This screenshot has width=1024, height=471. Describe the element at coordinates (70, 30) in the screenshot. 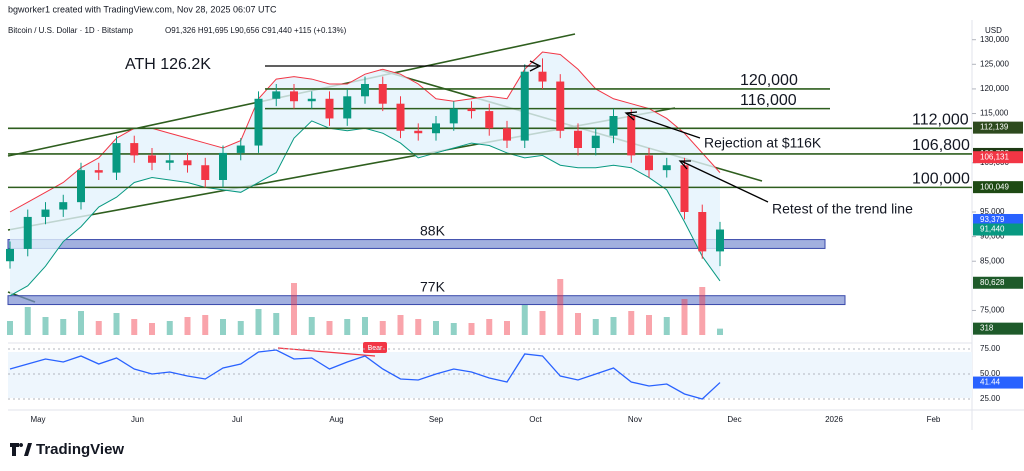

I see `symbol: Bitcoin / U.S. Dollar · 1D · Bitstamp` at that location.